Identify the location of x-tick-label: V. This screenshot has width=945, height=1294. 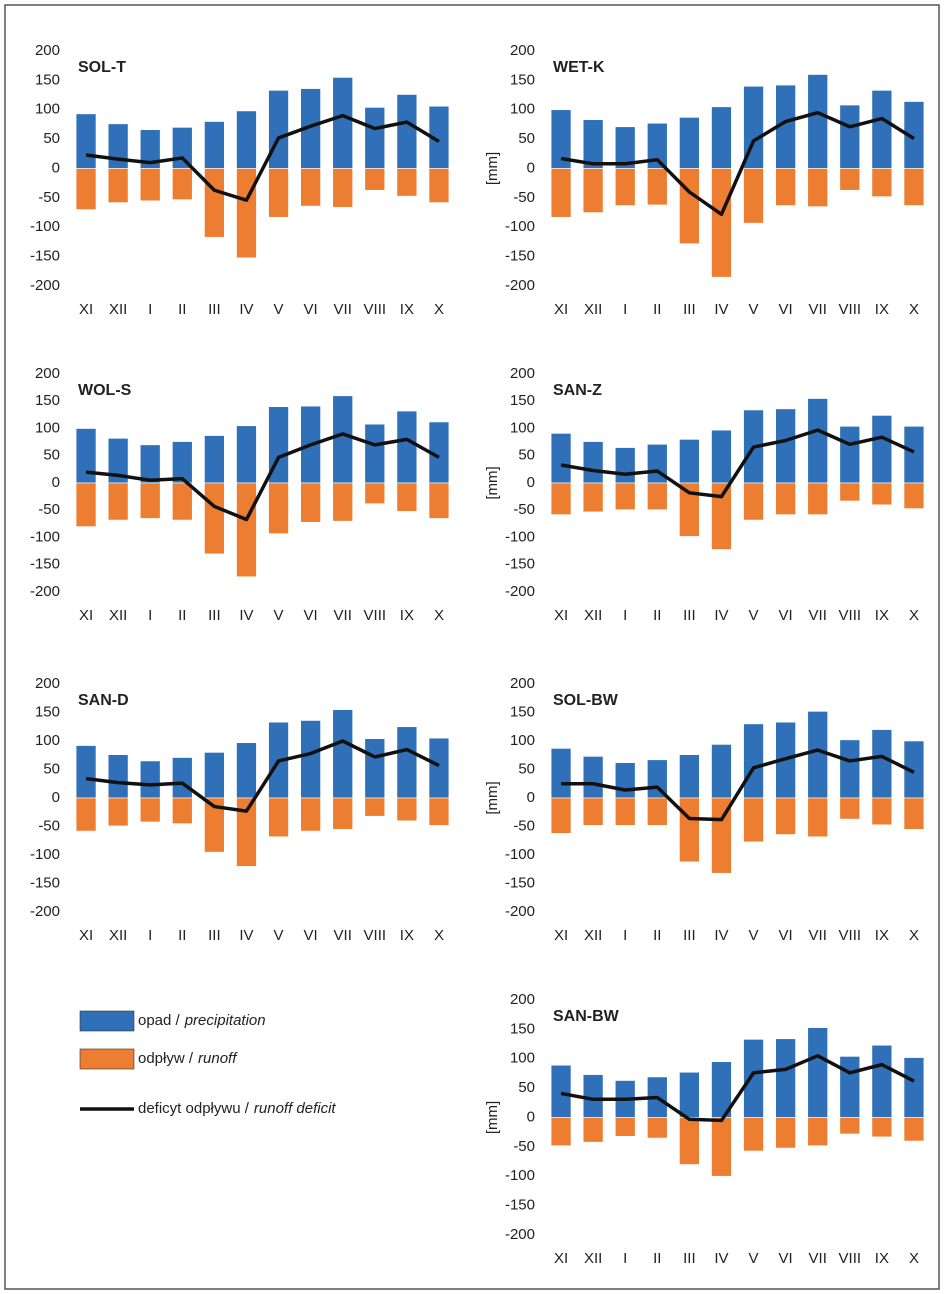
(754, 615).